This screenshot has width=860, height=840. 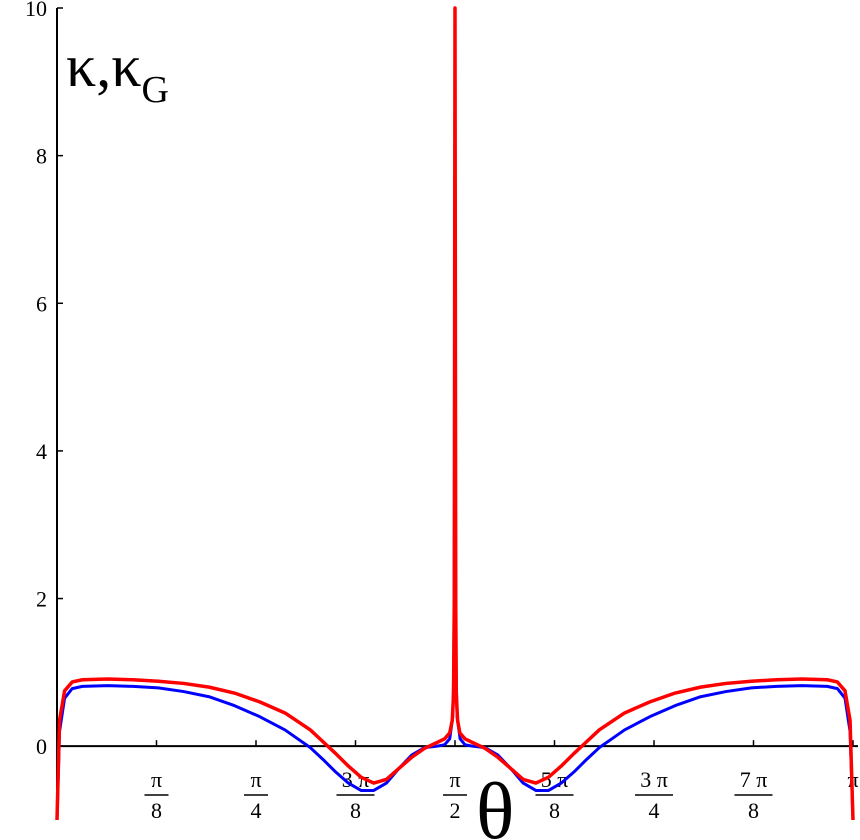 I want to click on x-tick-label: 3 π8, so click(x=355, y=795).